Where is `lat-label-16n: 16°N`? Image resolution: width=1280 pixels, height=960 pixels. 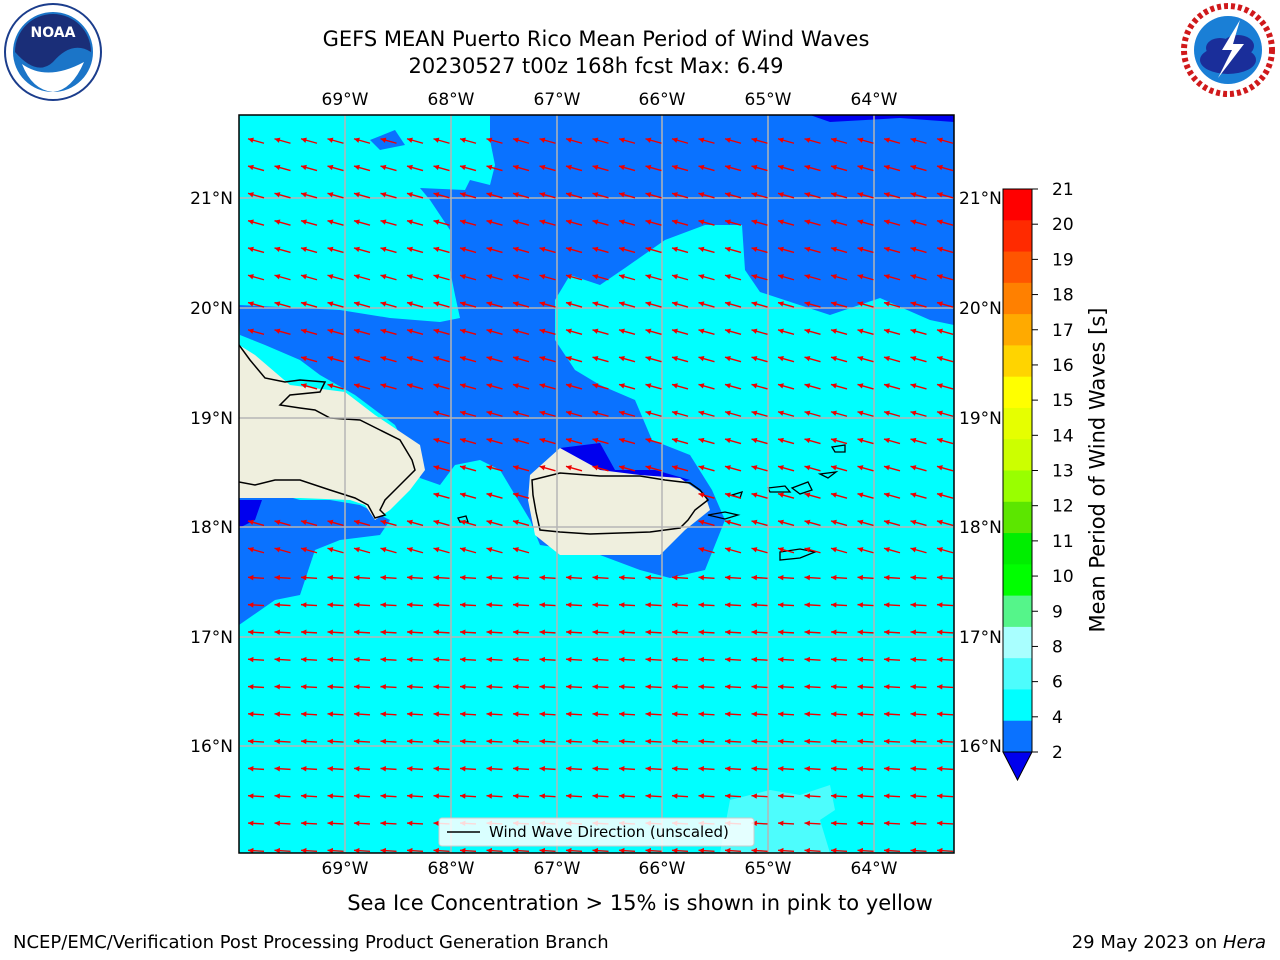 lat-label-16n: 16°N is located at coordinates (980, 747).